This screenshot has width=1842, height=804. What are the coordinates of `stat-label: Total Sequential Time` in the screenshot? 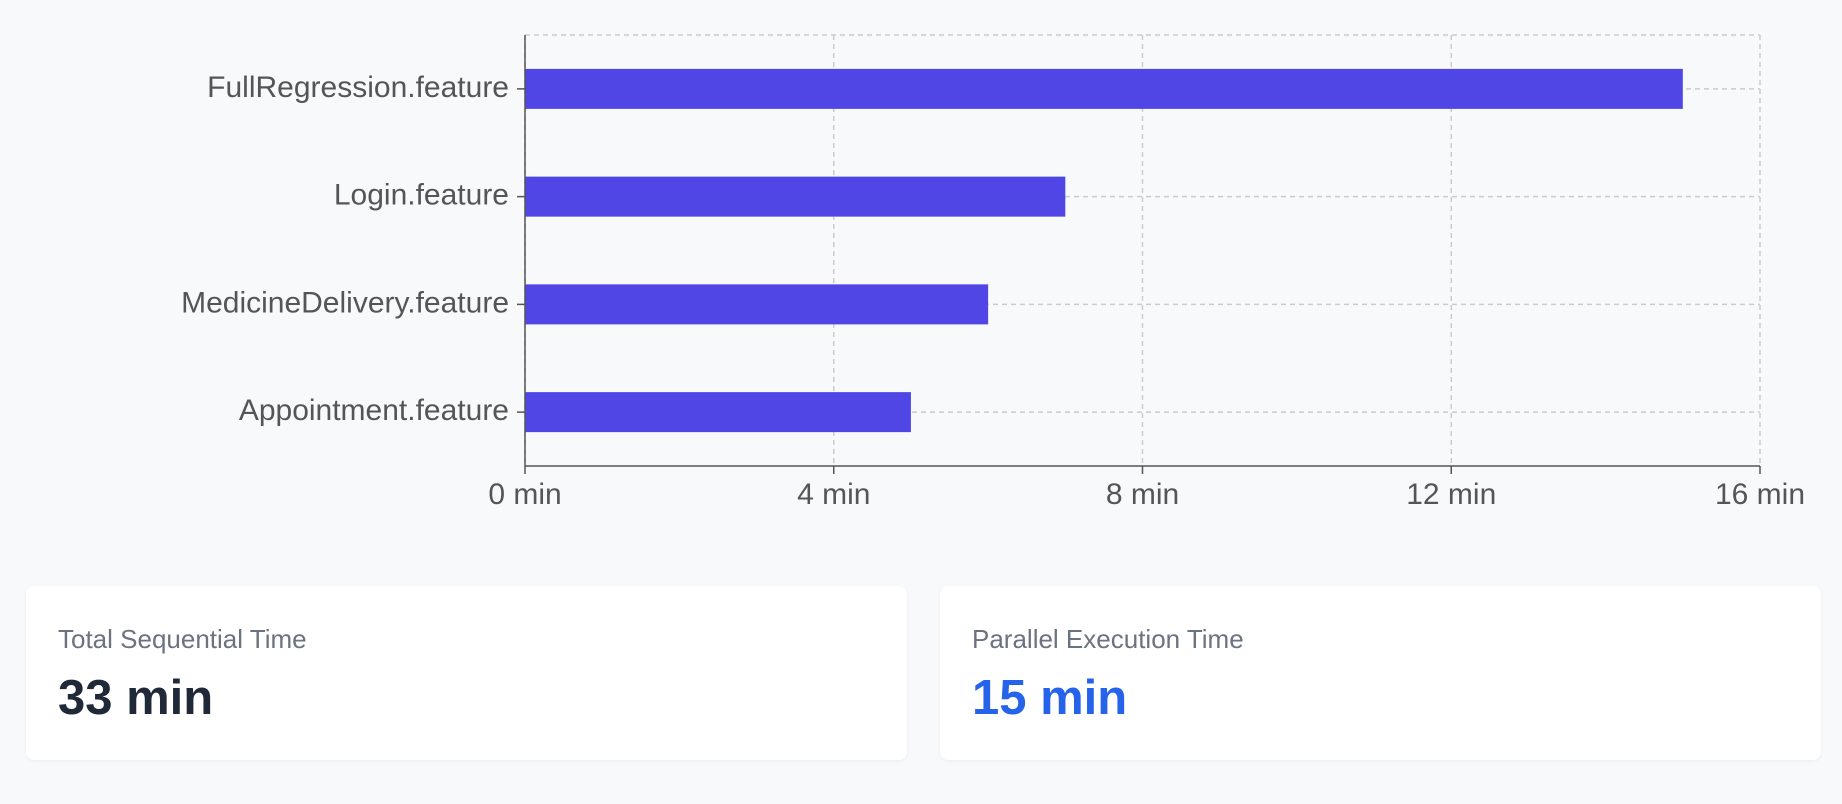 It's located at (182, 639).